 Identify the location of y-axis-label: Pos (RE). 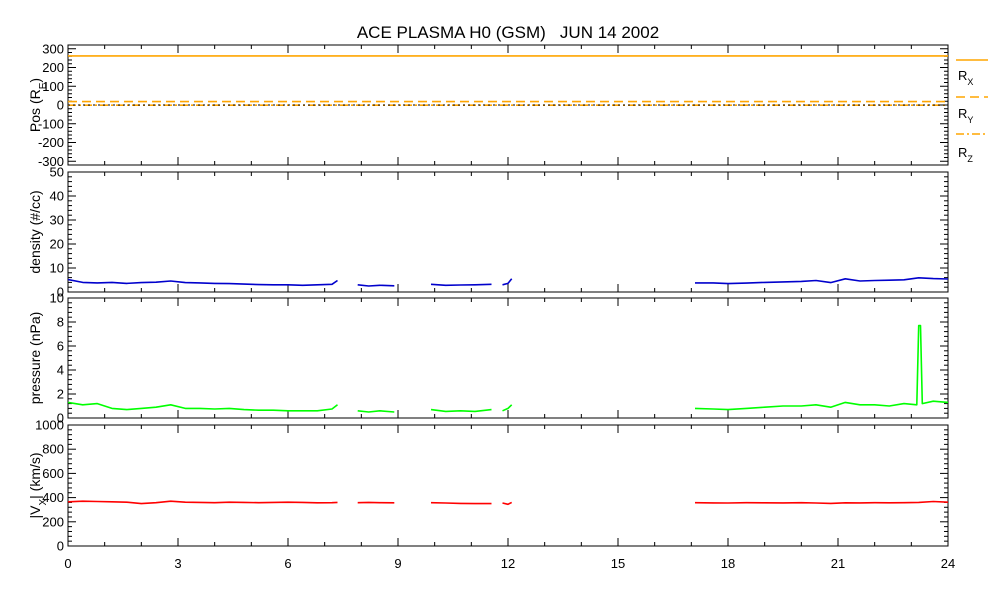
(38, 105).